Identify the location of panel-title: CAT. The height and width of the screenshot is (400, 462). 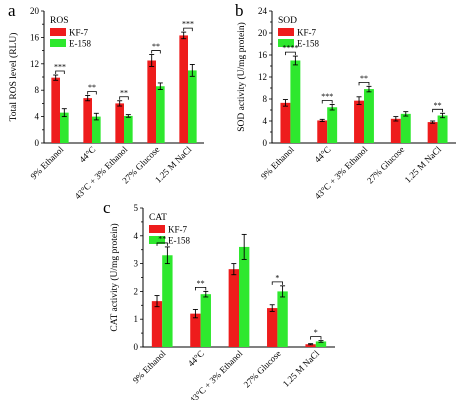
(158, 218).